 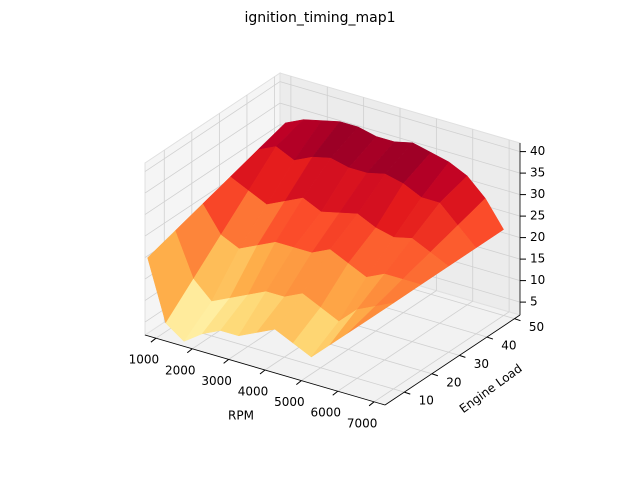 I want to click on z-tick-label: 30, so click(x=537, y=194).